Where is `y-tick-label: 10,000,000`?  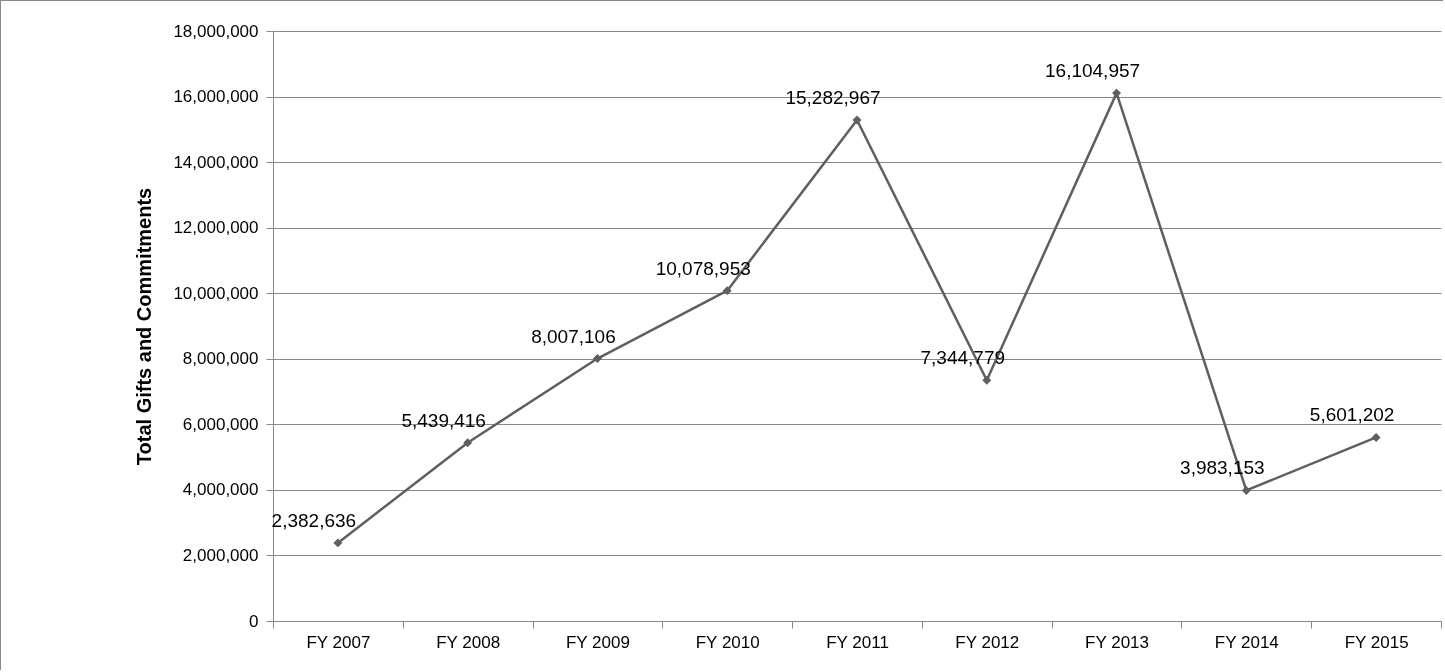 y-tick-label: 10,000,000 is located at coordinates (216, 293).